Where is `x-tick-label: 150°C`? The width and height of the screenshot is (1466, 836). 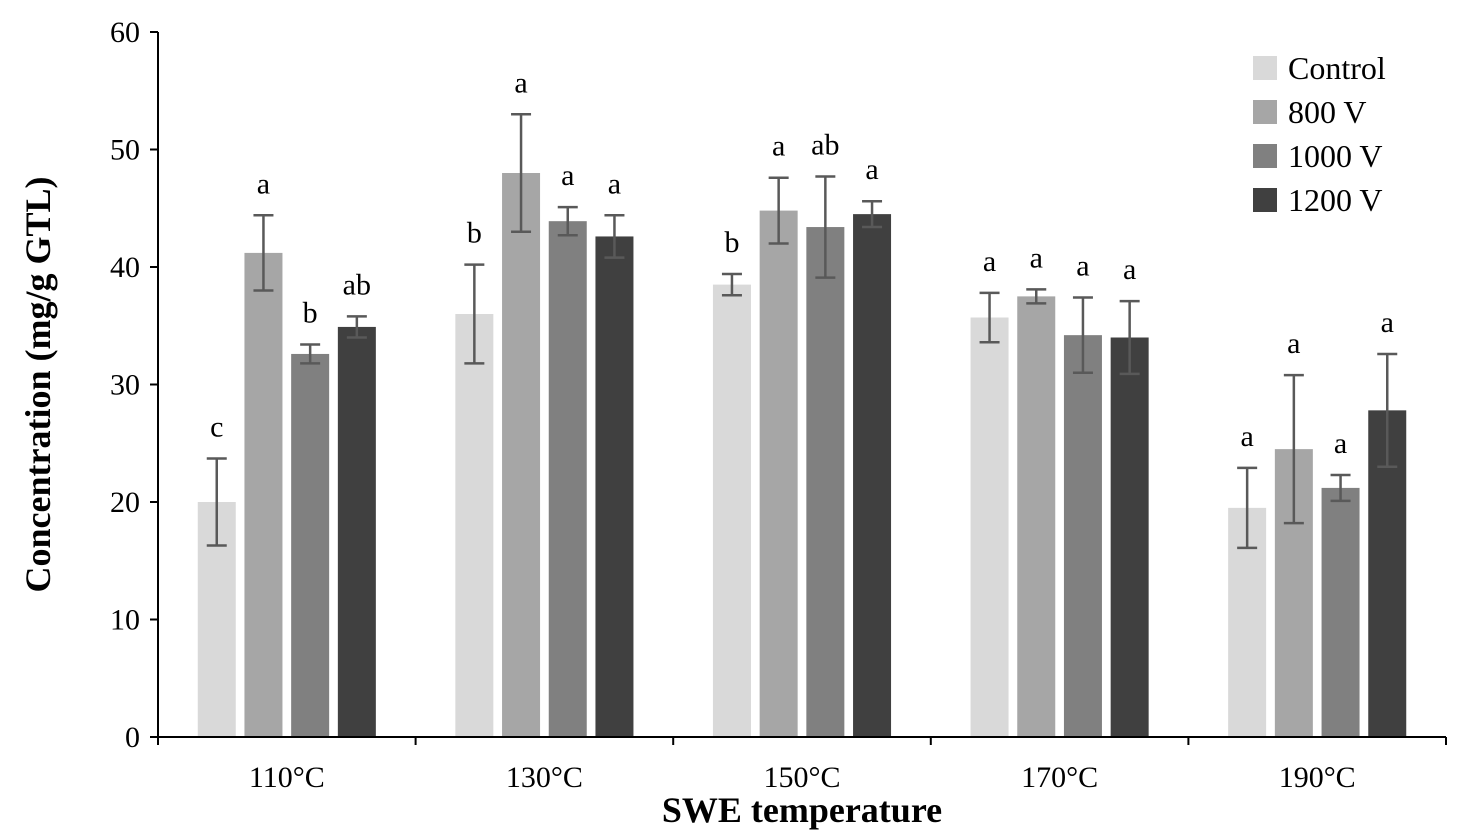 x-tick-label: 150°C is located at coordinates (801, 777).